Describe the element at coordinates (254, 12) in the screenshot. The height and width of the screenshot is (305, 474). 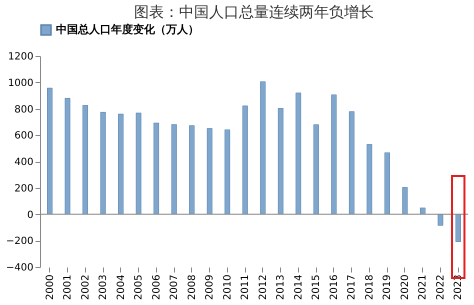
I see `chart-title: 图表：中国人口总量连续两年负增长` at that location.